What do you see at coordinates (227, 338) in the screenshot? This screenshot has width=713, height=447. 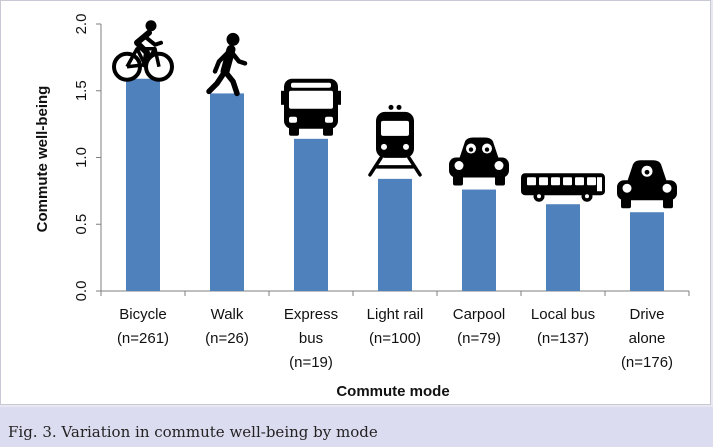 I see `category-label: (n=26)` at bounding box center [227, 338].